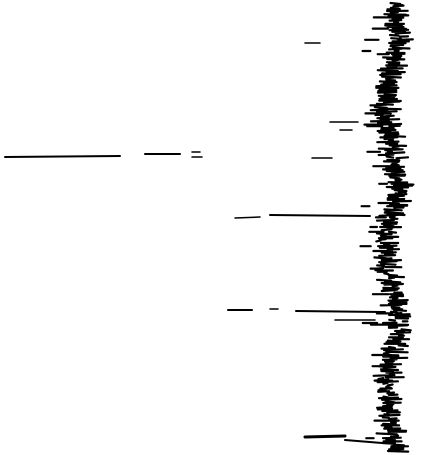 The width and height of the screenshot is (424, 455). I want to click on noisy-column, so click(387, 227).